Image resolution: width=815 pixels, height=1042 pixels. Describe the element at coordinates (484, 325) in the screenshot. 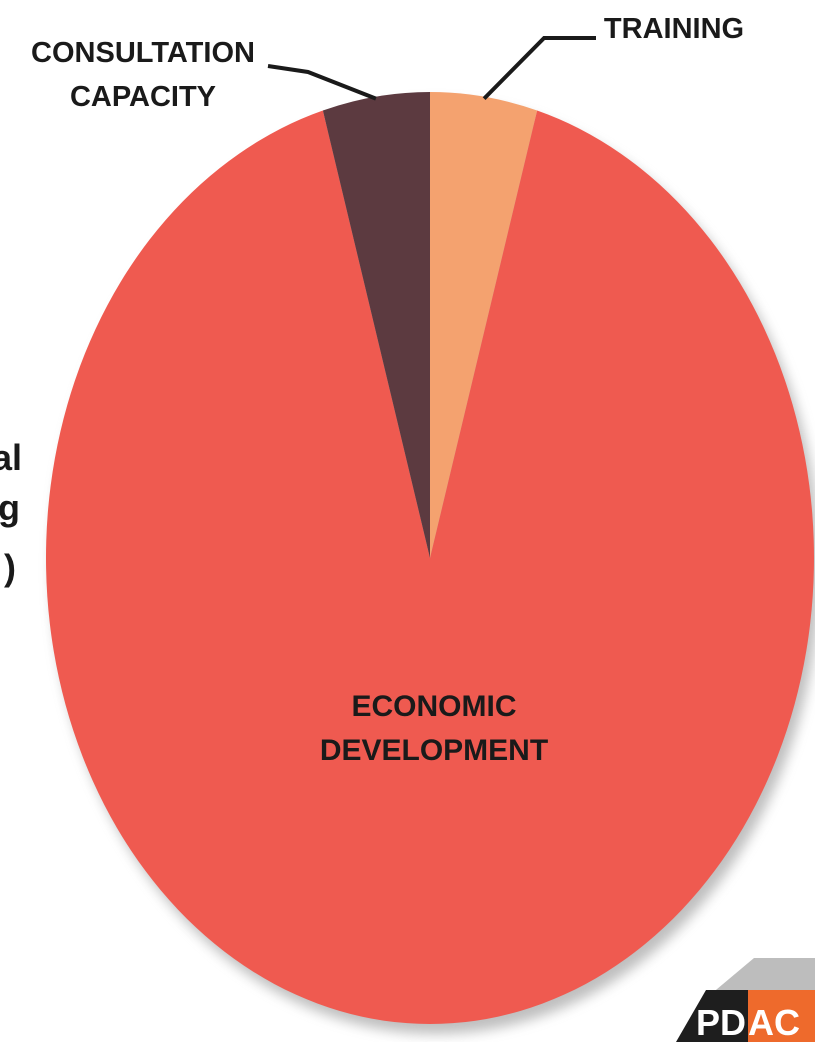

I see `pie-slice-training` at that location.